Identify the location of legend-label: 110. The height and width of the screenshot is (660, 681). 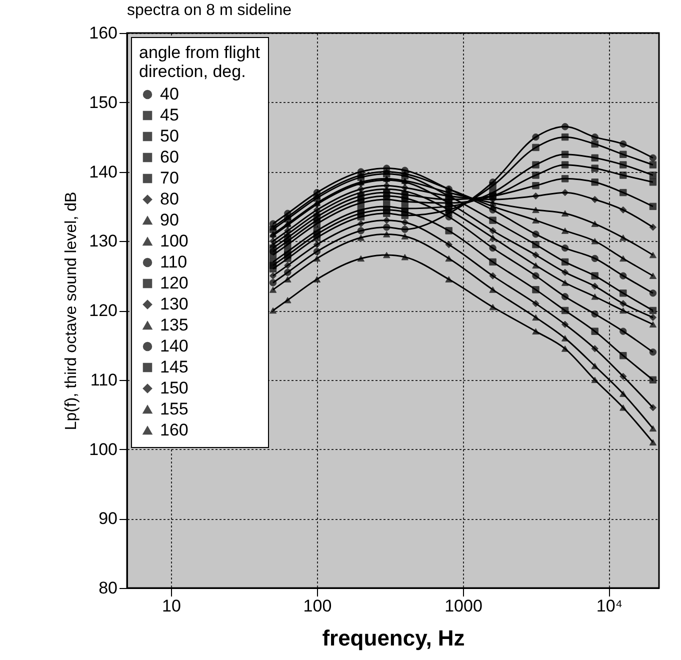
(174, 262).